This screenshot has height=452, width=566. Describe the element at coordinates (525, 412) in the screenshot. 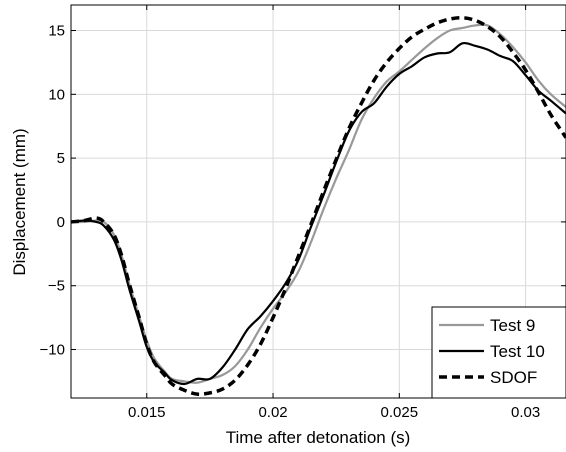

I see `x-tick-label: 0.03` at that location.